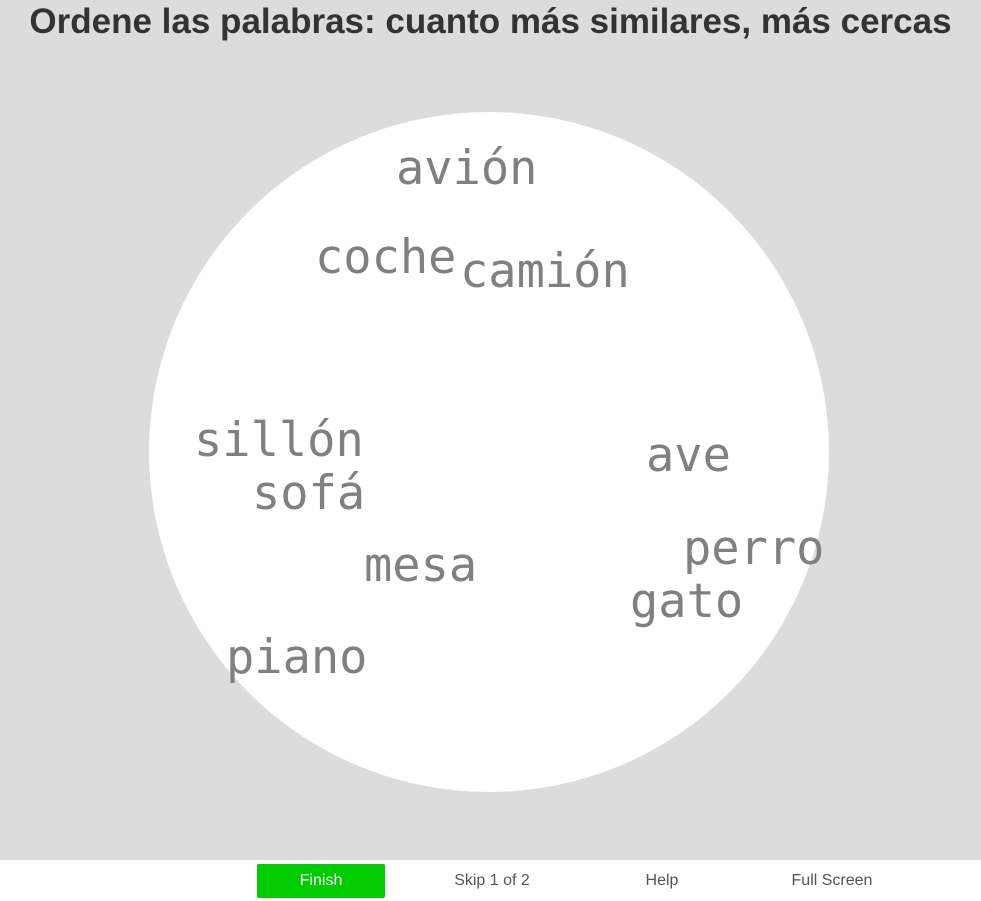 The height and width of the screenshot is (901, 981). I want to click on word-piano: piano, so click(297, 657).